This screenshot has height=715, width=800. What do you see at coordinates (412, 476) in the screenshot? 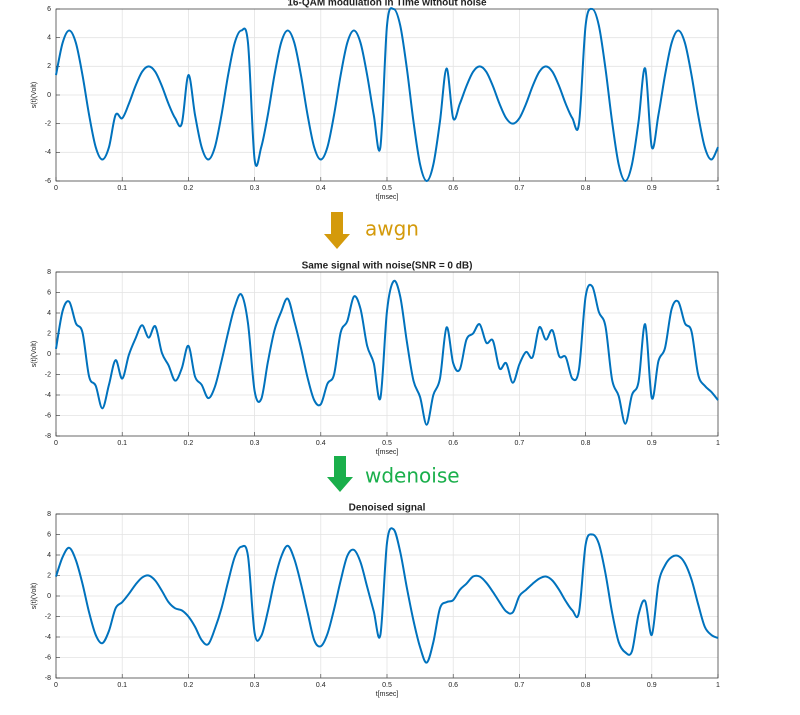
I see `annotation: wdenoise` at bounding box center [412, 476].